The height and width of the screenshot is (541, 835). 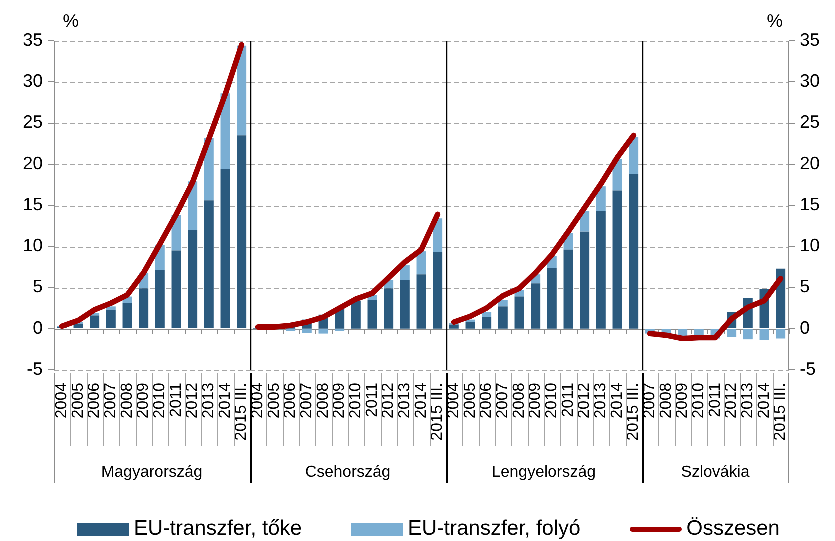 I want to click on x-axis-title: Csehország, so click(x=348, y=472).